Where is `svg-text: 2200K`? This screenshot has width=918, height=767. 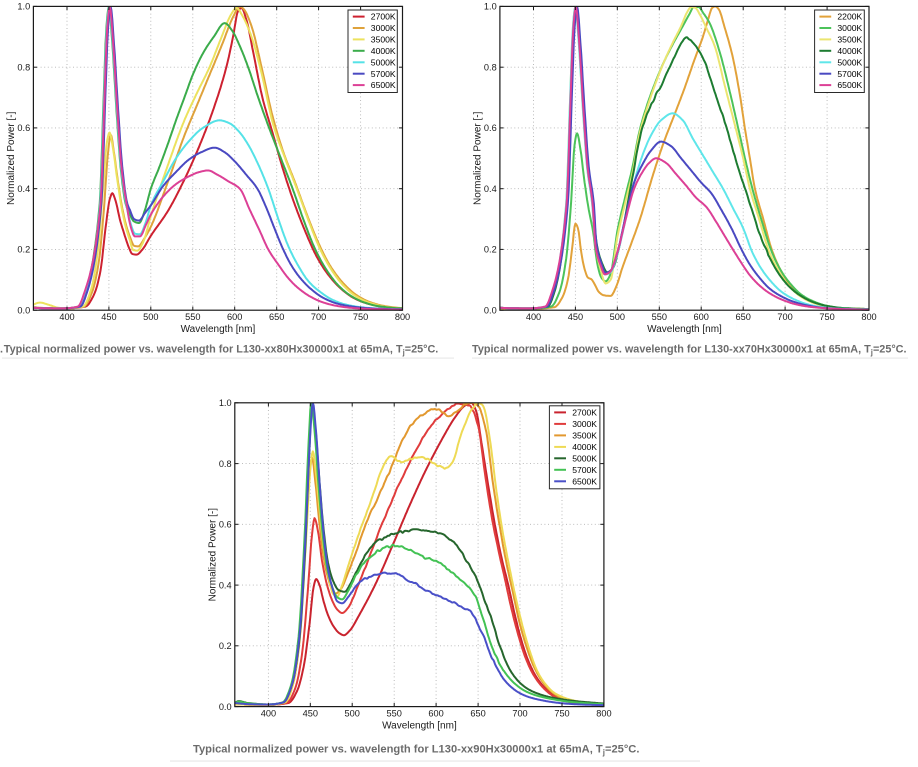
svg-text: 2200K is located at coordinates (849, 17).